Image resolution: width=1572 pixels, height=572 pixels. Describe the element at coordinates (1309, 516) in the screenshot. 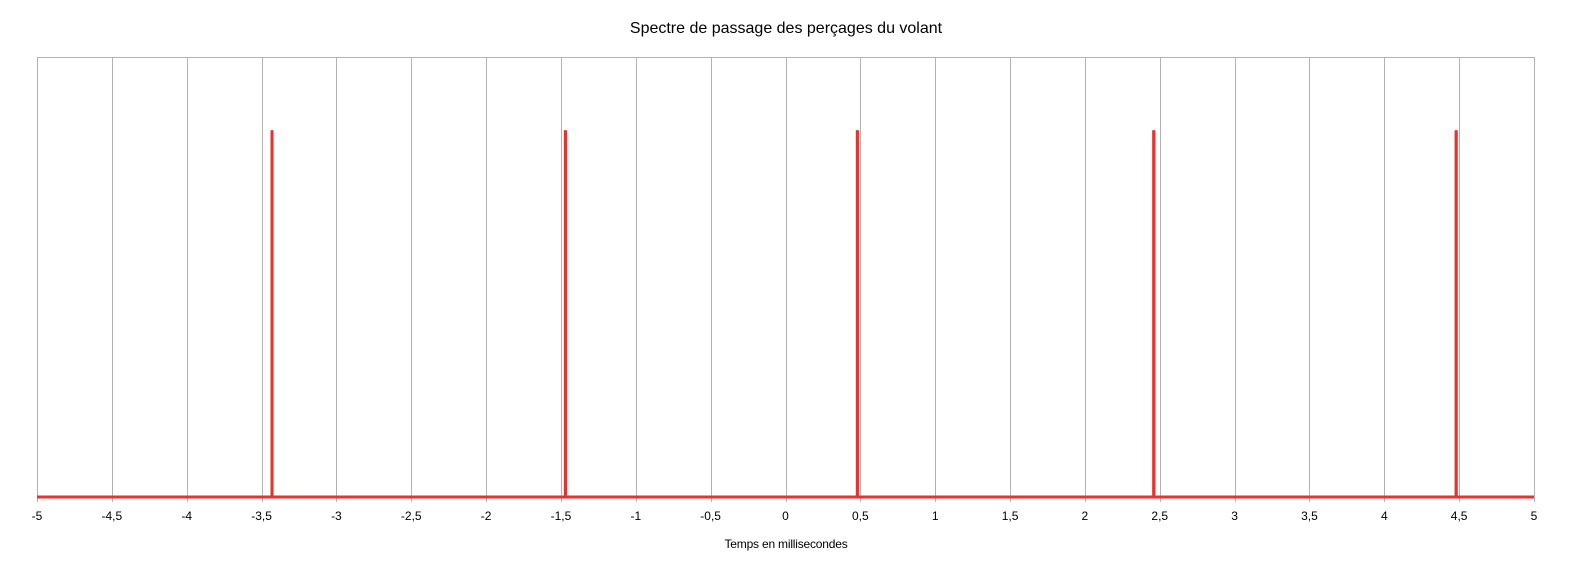

I see `x-tick-label: 3,5` at that location.